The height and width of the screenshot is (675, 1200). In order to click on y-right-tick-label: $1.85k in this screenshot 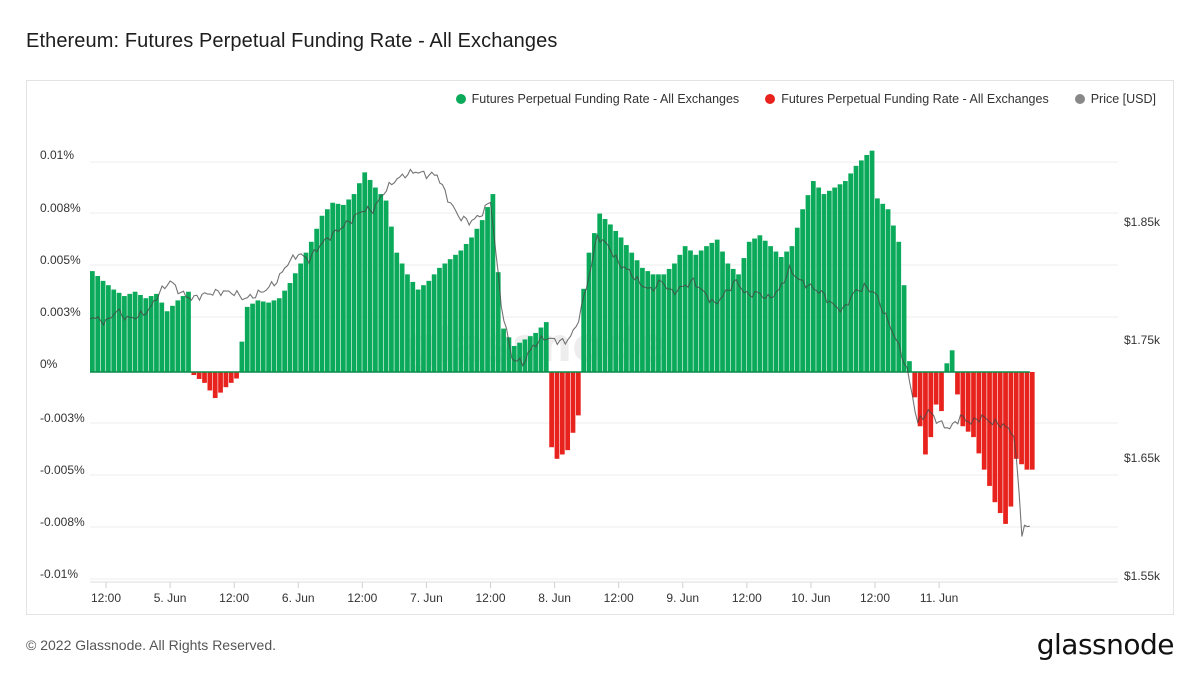, I will do `click(1142, 222)`.